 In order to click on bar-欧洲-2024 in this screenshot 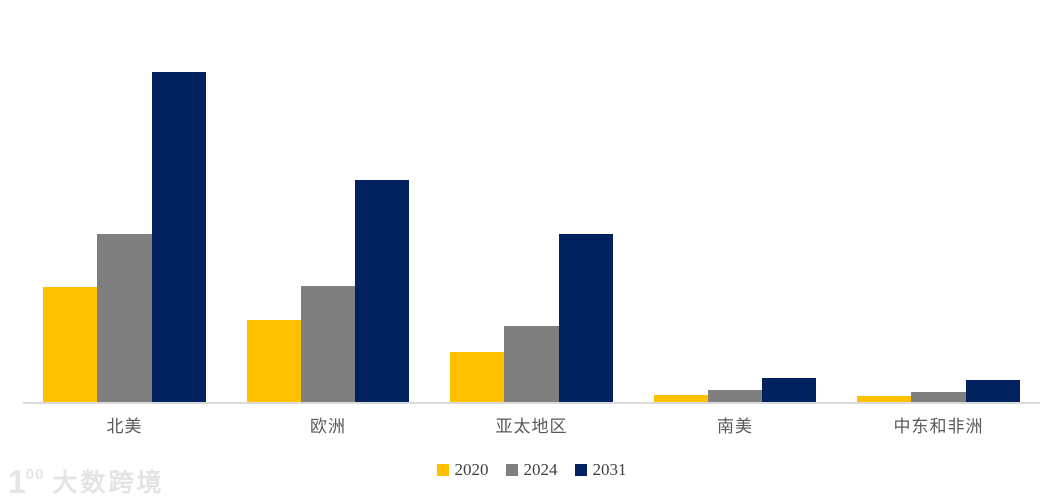, I will do `click(328, 343)`.